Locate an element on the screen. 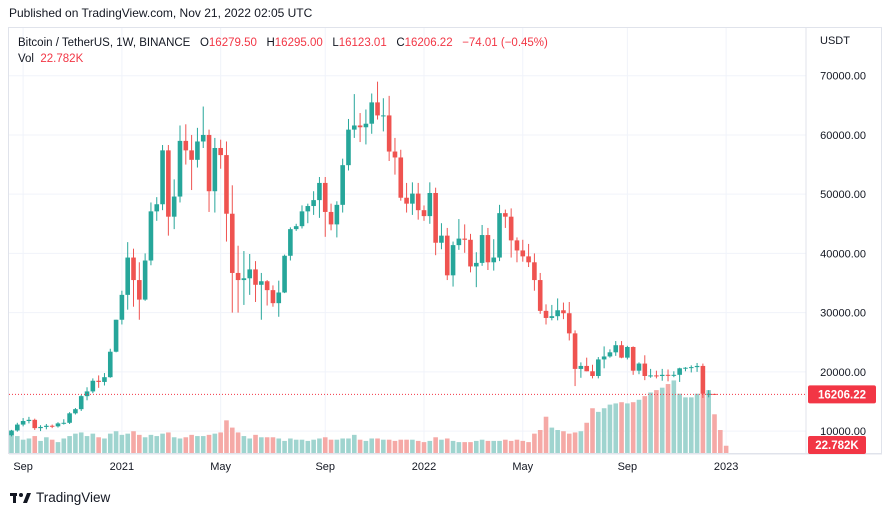 The width and height of the screenshot is (891, 517). last-price-tag-text: 16206.22 is located at coordinates (842, 395).